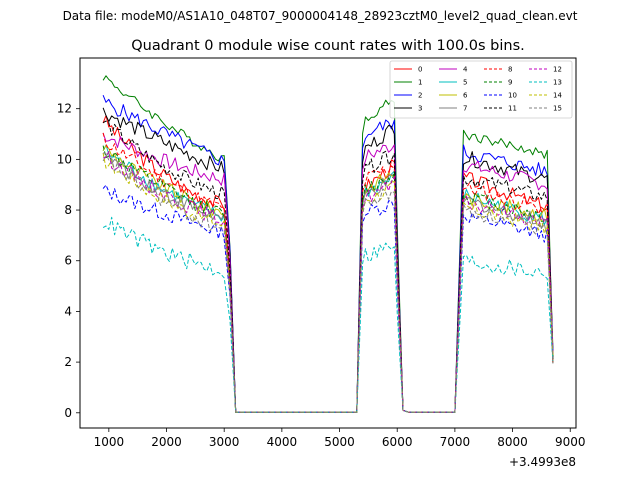 This screenshot has width=640, height=480. Describe the element at coordinates (339, 442) in the screenshot. I see `x-tick-label: 5000` at that location.